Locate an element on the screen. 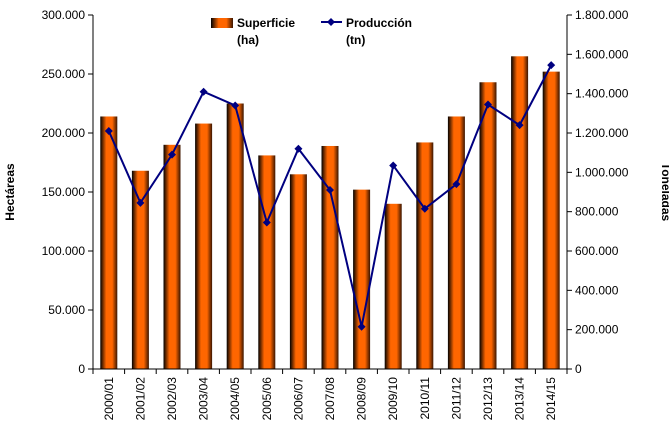 Image resolution: width=669 pixels, height=435 pixels. right-tick-label: 0 is located at coordinates (578, 369).